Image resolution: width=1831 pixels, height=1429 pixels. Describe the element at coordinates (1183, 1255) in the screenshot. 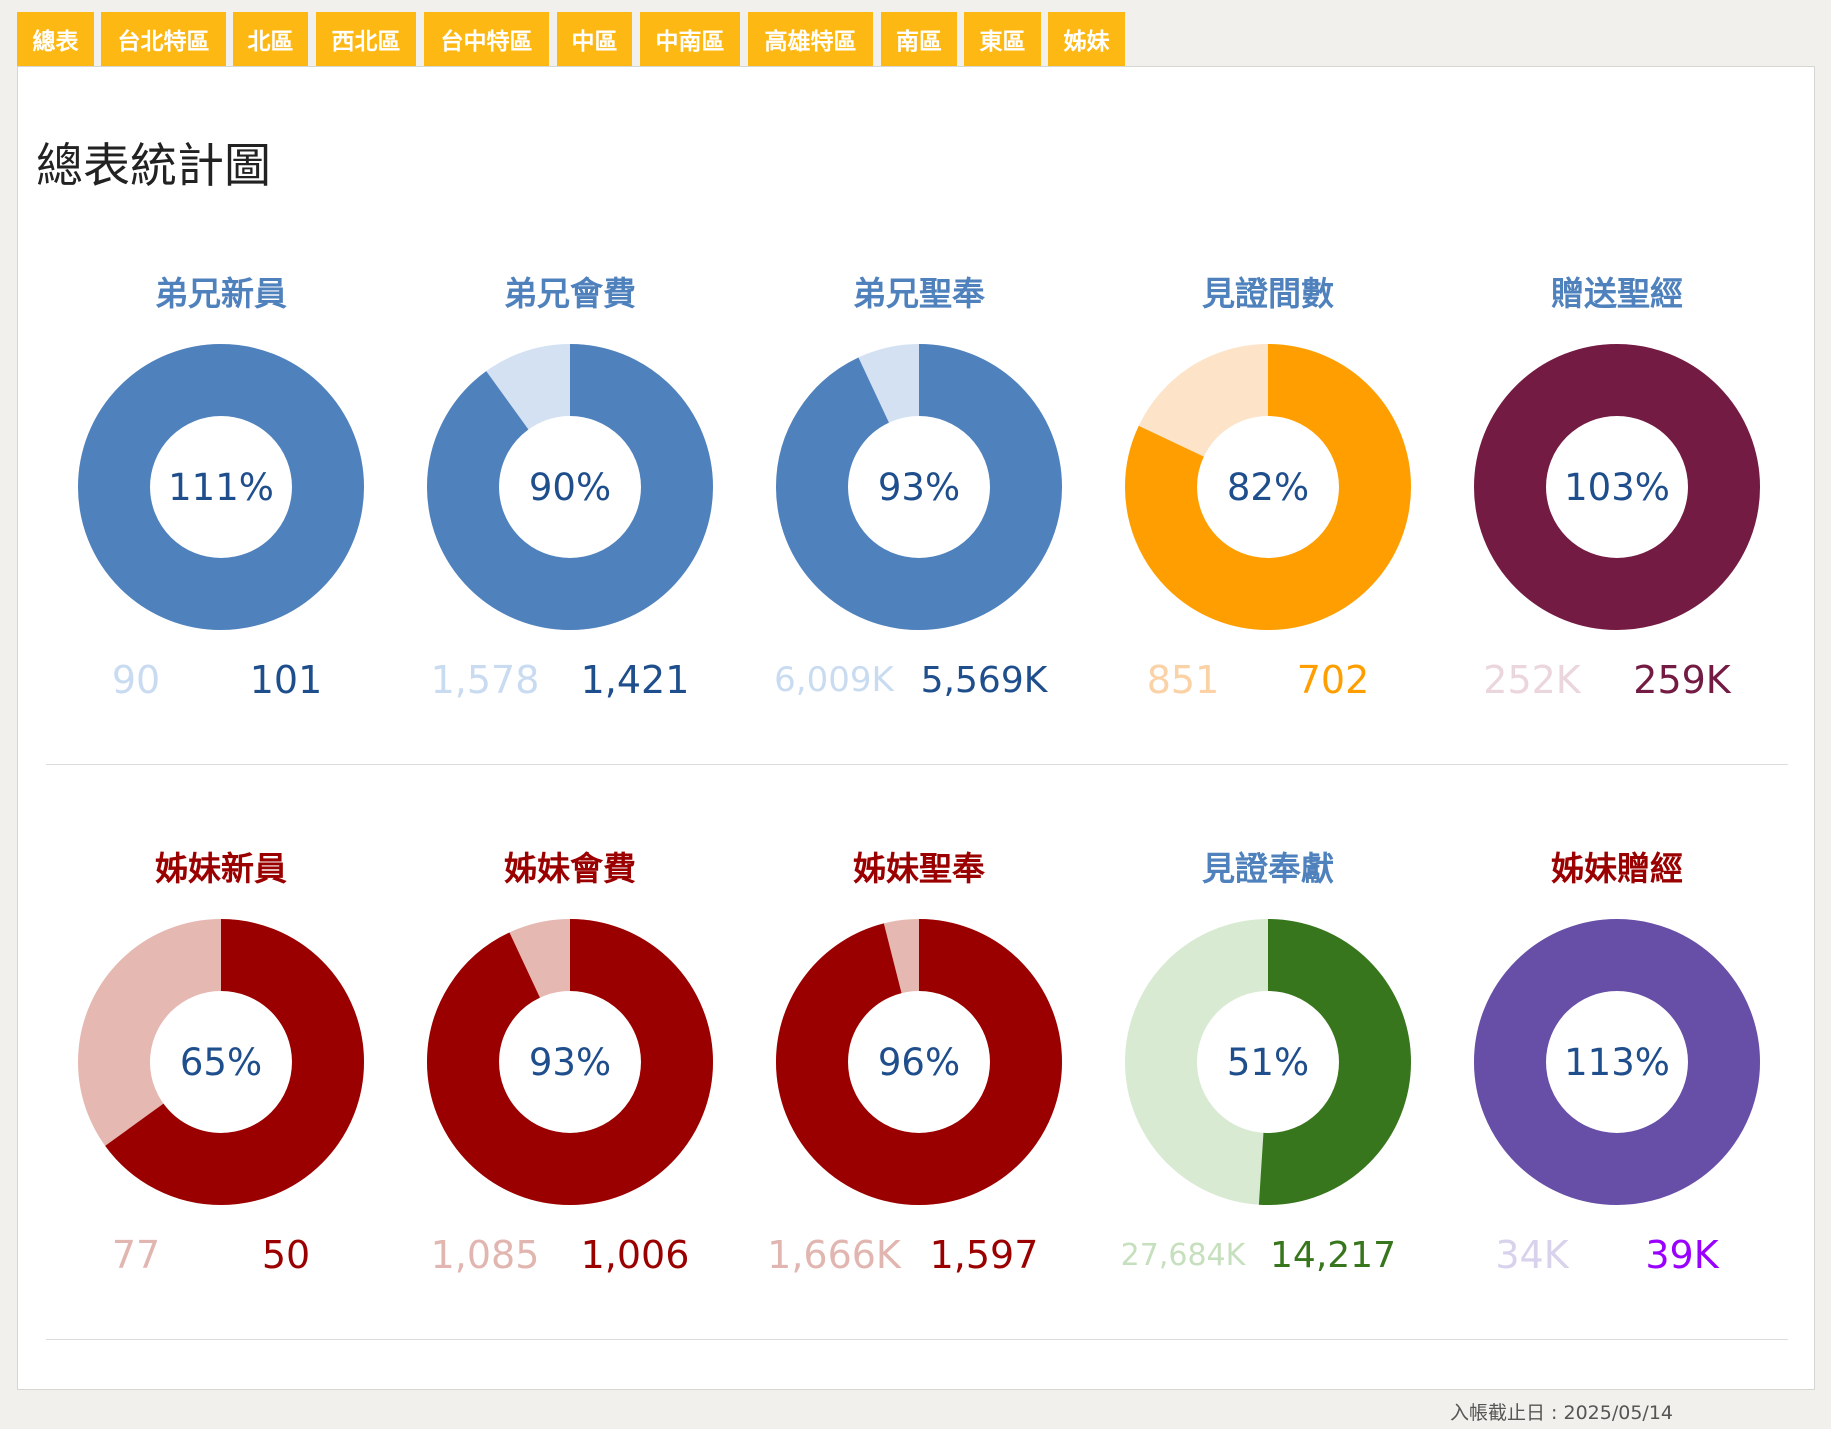

I see `target-value: 27,684K` at that location.